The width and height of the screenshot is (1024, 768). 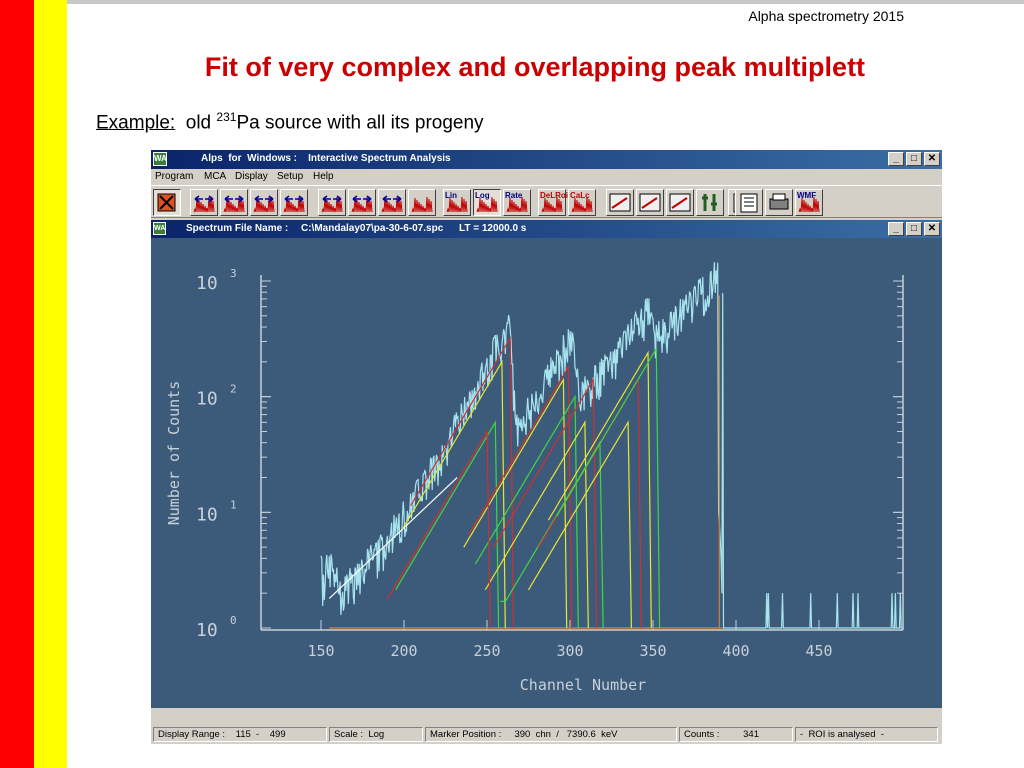 What do you see at coordinates (233, 389) in the screenshot?
I see `y-tick-exponent: 2` at bounding box center [233, 389].